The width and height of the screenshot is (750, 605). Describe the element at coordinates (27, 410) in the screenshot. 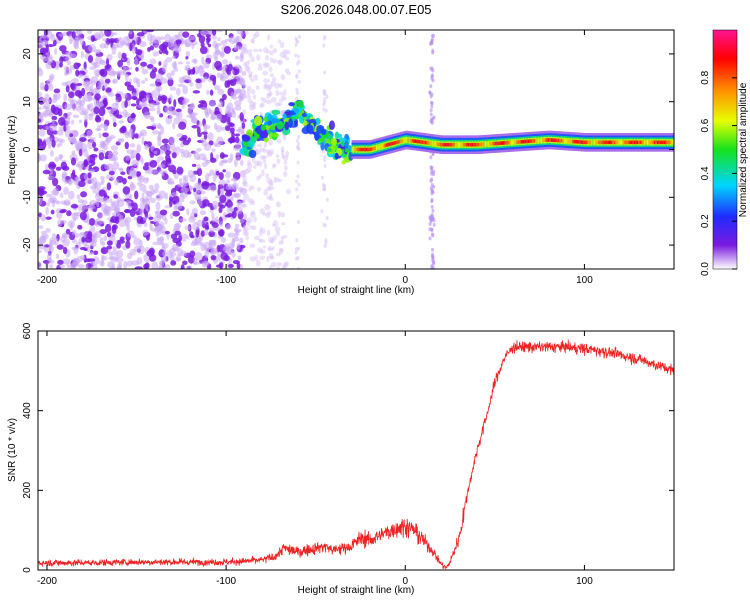

I see `snr-y-tick-label-2: 400` at that location.